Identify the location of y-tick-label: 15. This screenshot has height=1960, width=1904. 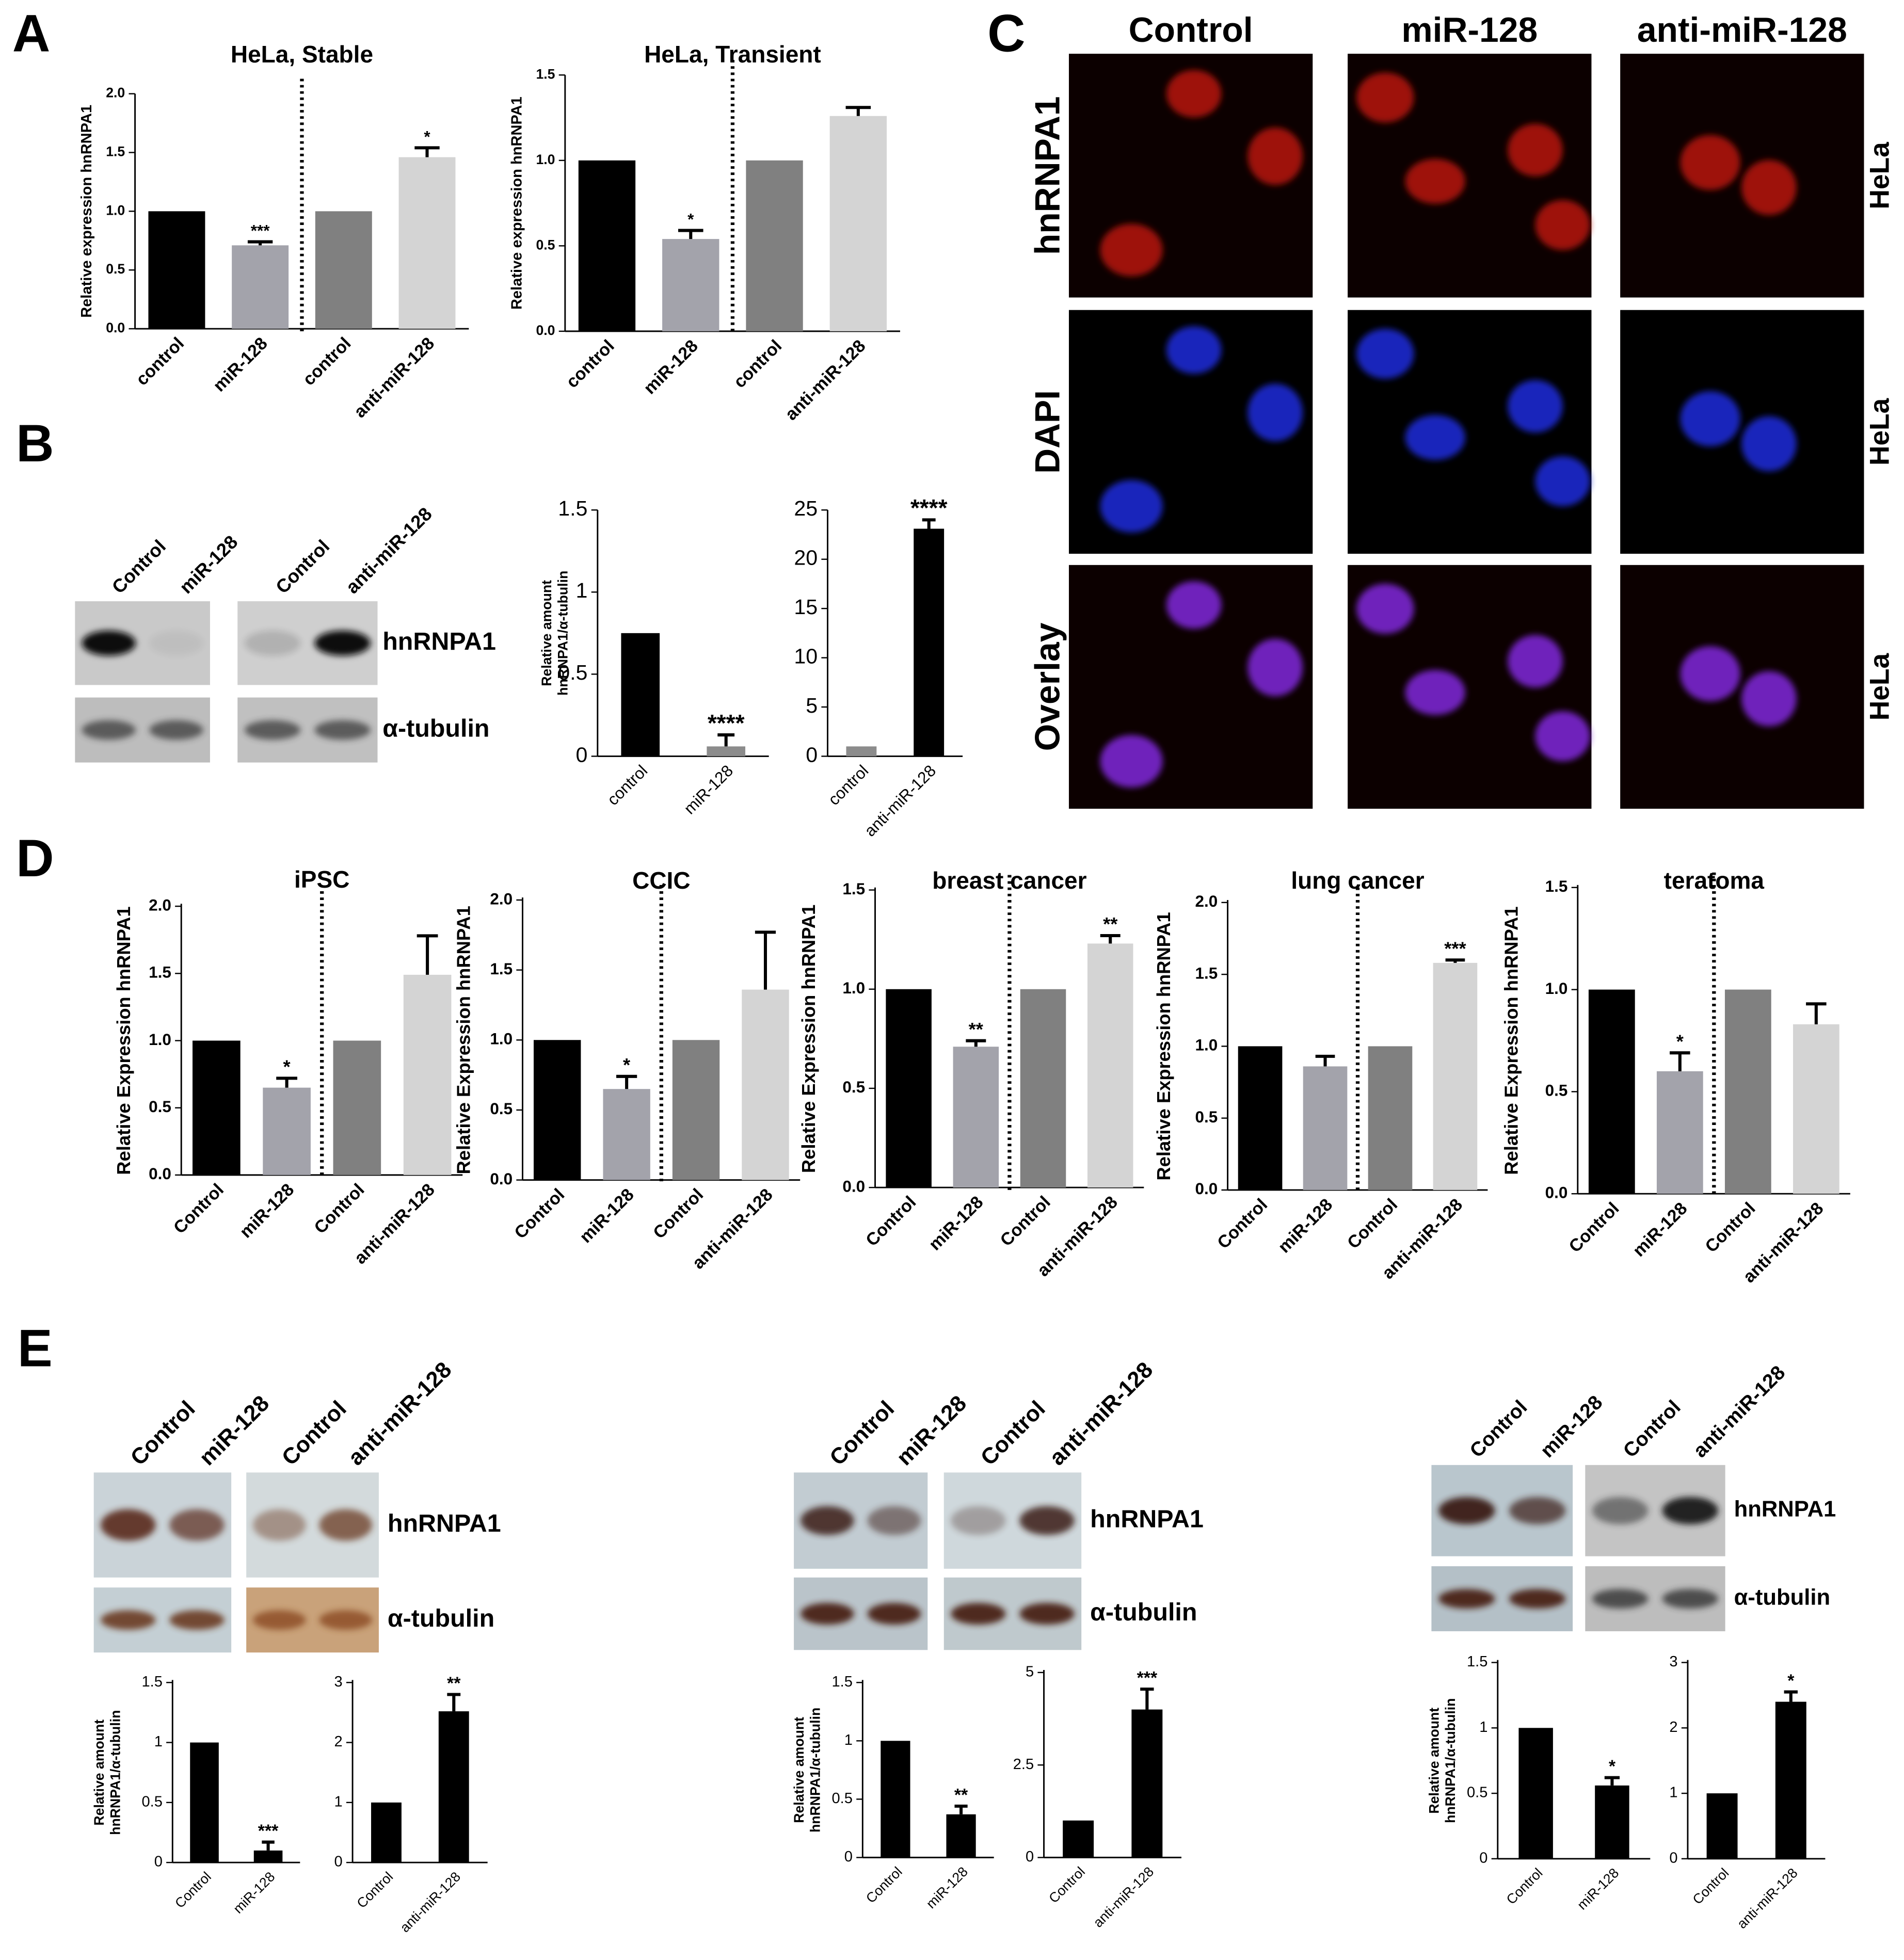
(806, 607).